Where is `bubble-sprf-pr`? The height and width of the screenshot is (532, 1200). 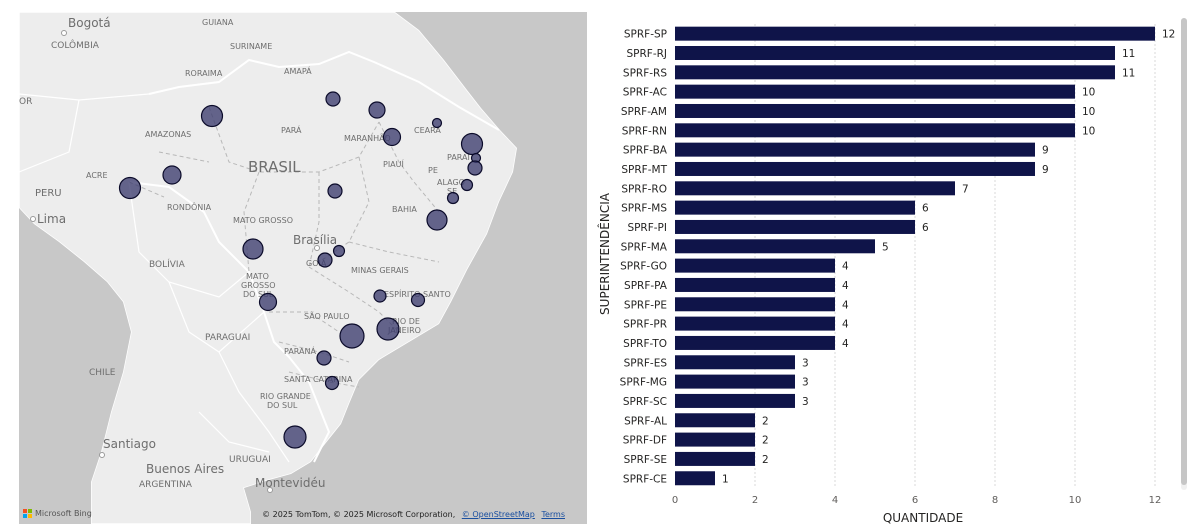 bubble-sprf-pr is located at coordinates (324, 358).